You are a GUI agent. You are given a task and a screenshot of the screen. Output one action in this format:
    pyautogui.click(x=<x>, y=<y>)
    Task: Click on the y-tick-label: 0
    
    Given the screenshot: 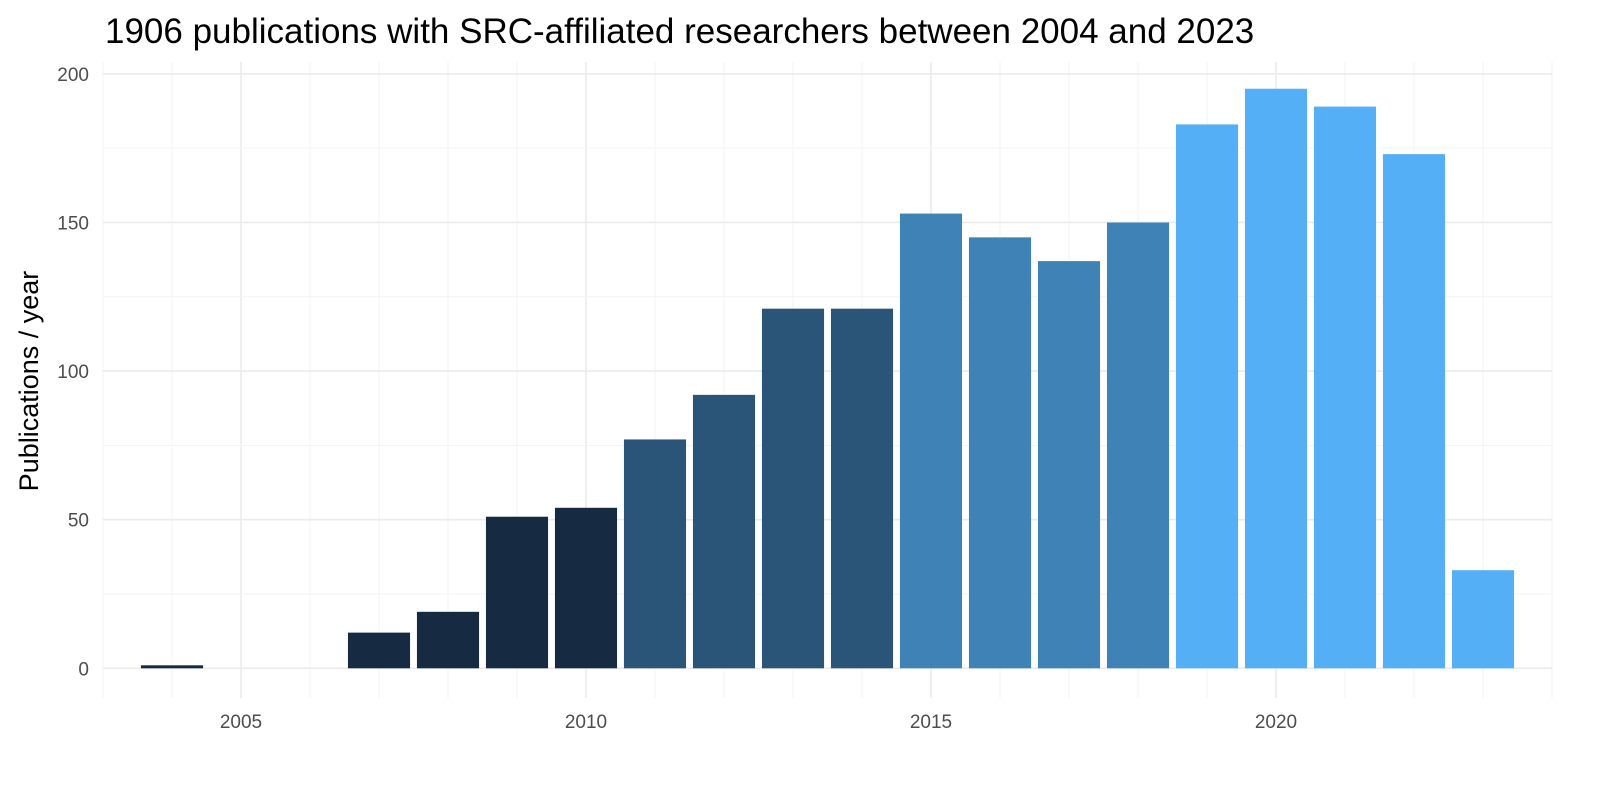 What is the action you would take?
    pyautogui.click(x=83, y=669)
    